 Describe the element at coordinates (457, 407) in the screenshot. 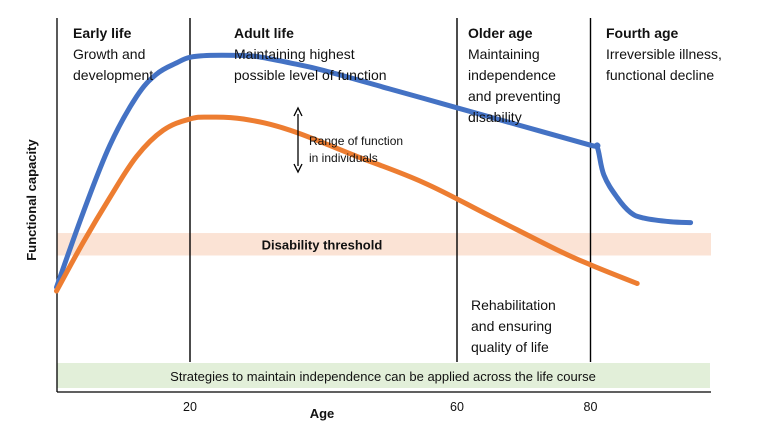

I see `x-tick-60: 60` at that location.